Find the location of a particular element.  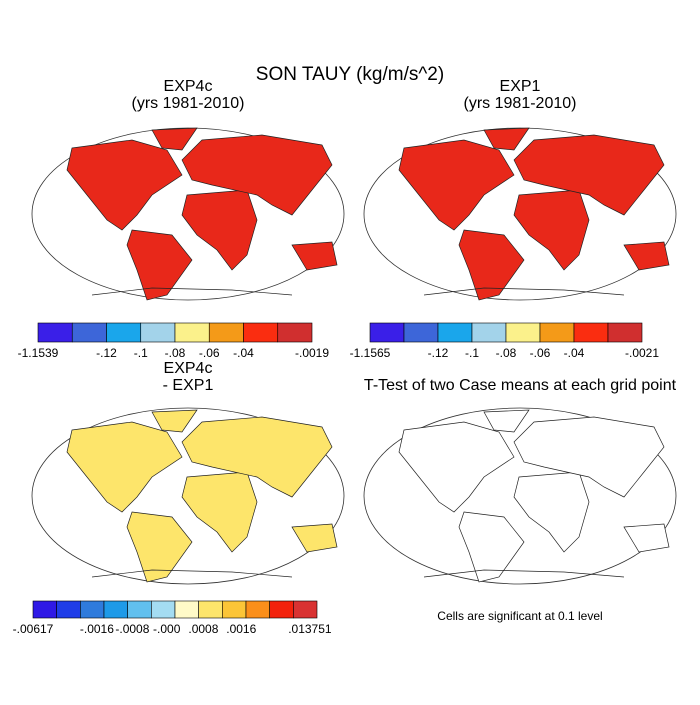

colorbar-label: -.0008 is located at coordinates (132, 629).